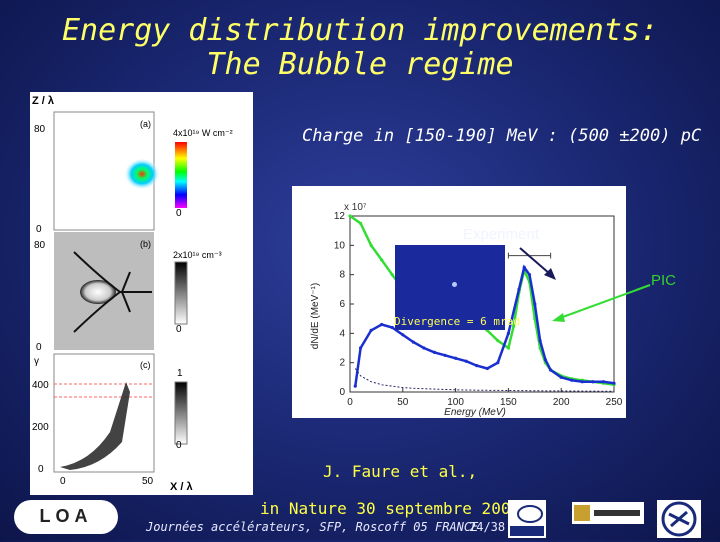  Describe the element at coordinates (558, 317) in the screenshot. I see `pic-arrowhead` at that location.